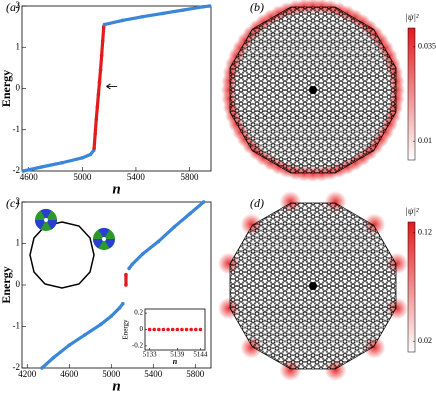 The height and width of the screenshot is (394, 436). Describe the element at coordinates (257, 203) in the screenshot. I see `panel-label: (d)` at that location.